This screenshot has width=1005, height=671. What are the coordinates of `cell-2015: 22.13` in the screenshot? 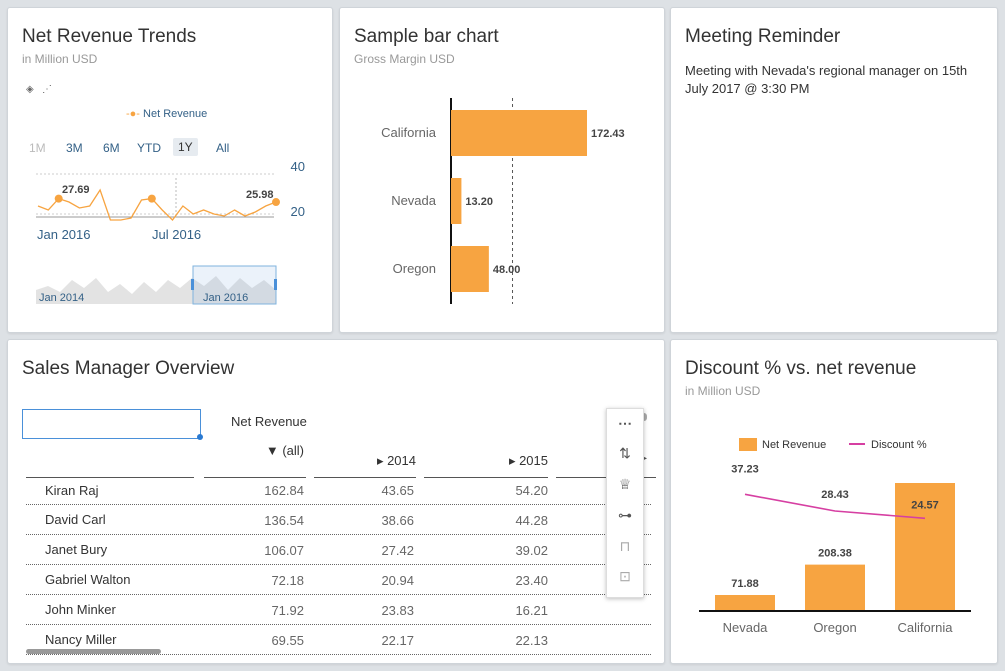 It's located at (531, 640).